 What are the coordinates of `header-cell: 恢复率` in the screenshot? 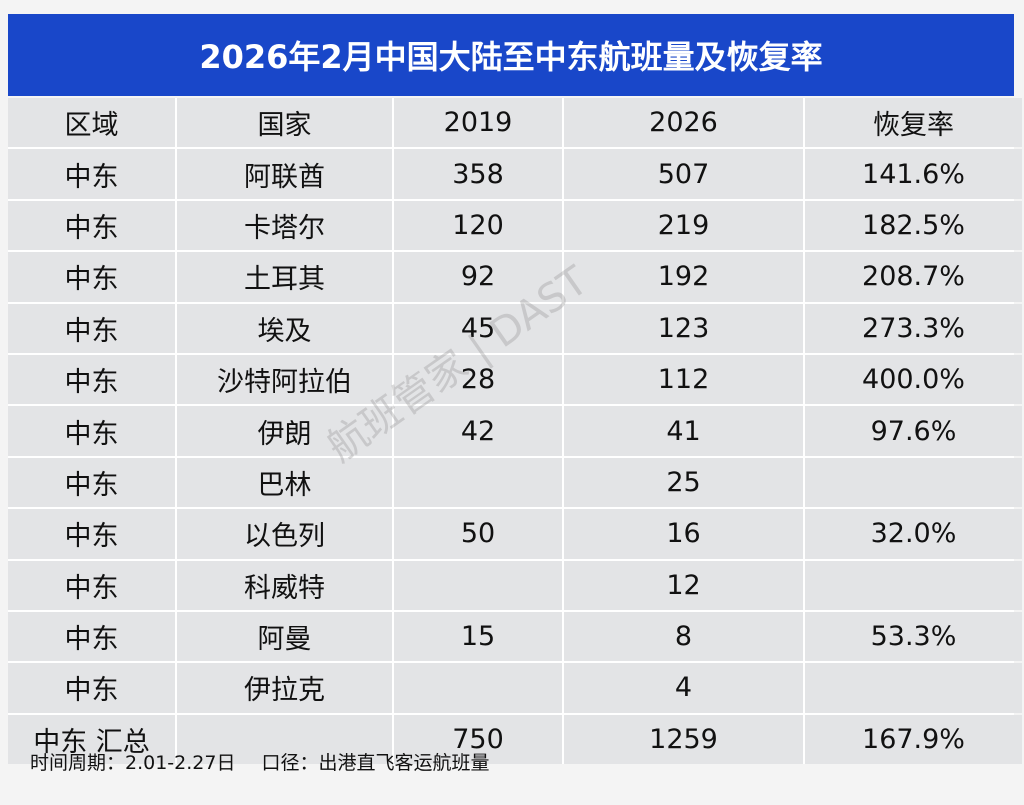 It's located at (913, 123).